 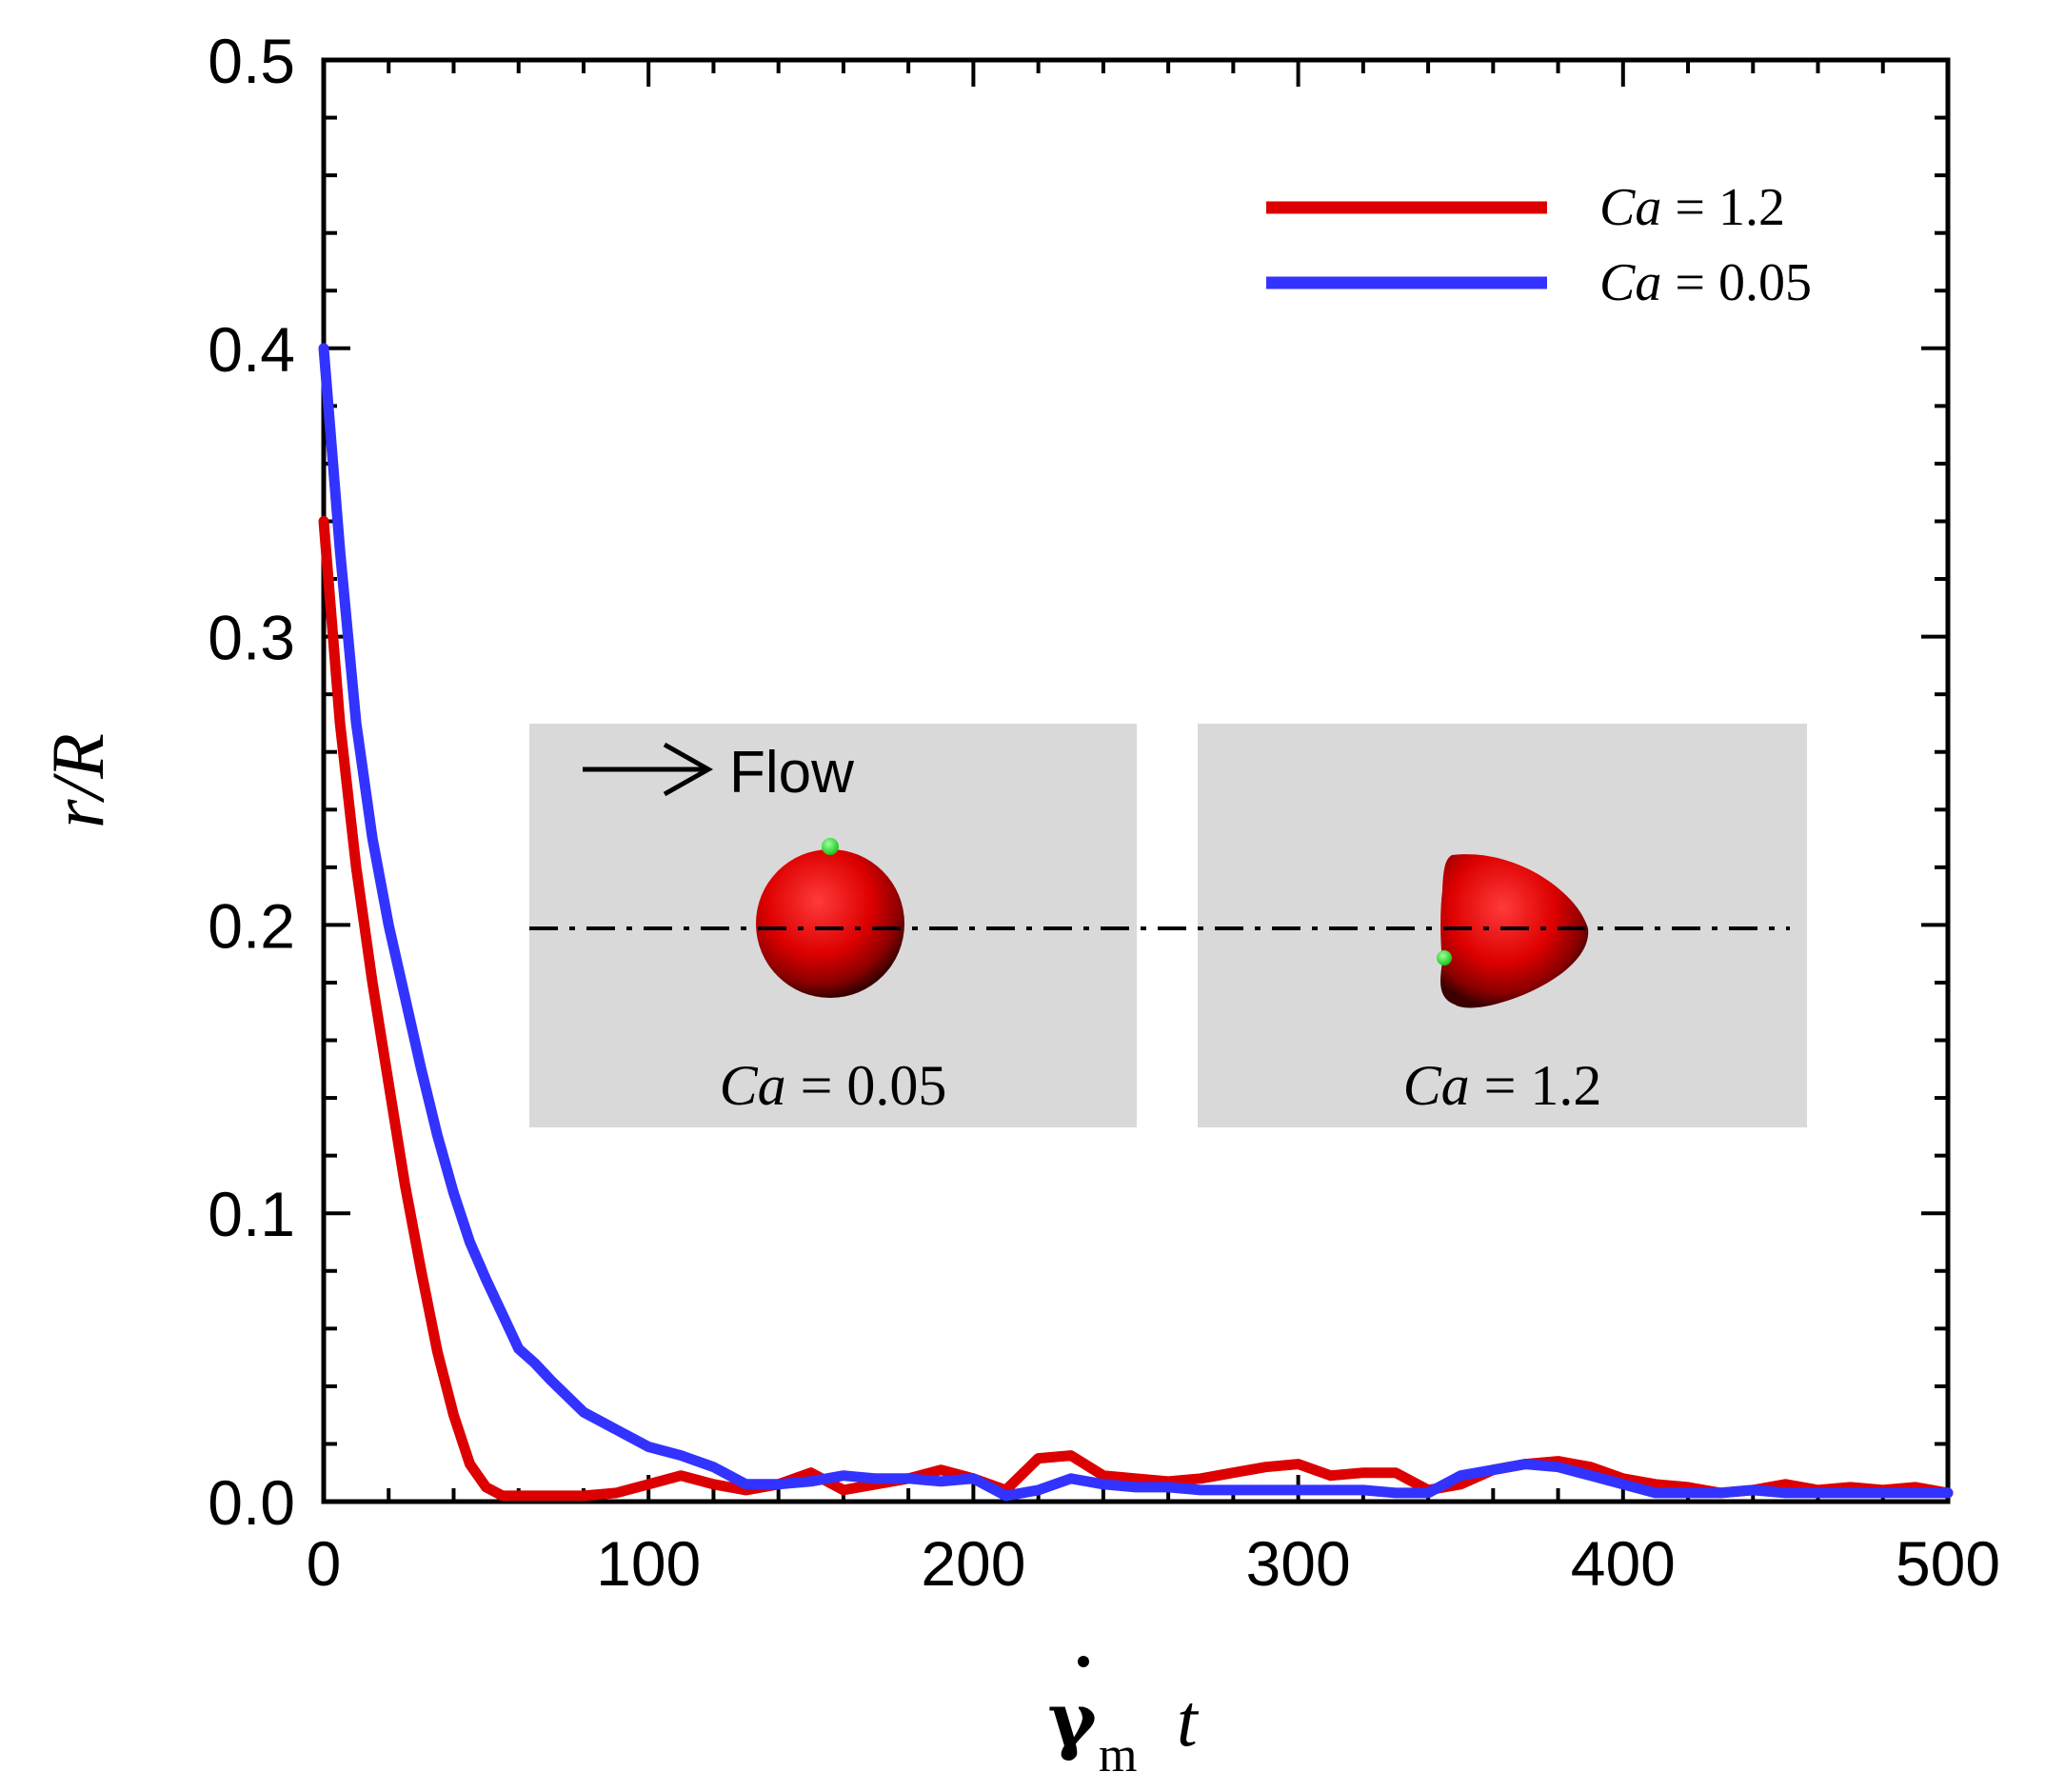 What do you see at coordinates (1705, 282) in the screenshot?
I see `legend-label-ca-0-05: Ca = 0.05` at bounding box center [1705, 282].